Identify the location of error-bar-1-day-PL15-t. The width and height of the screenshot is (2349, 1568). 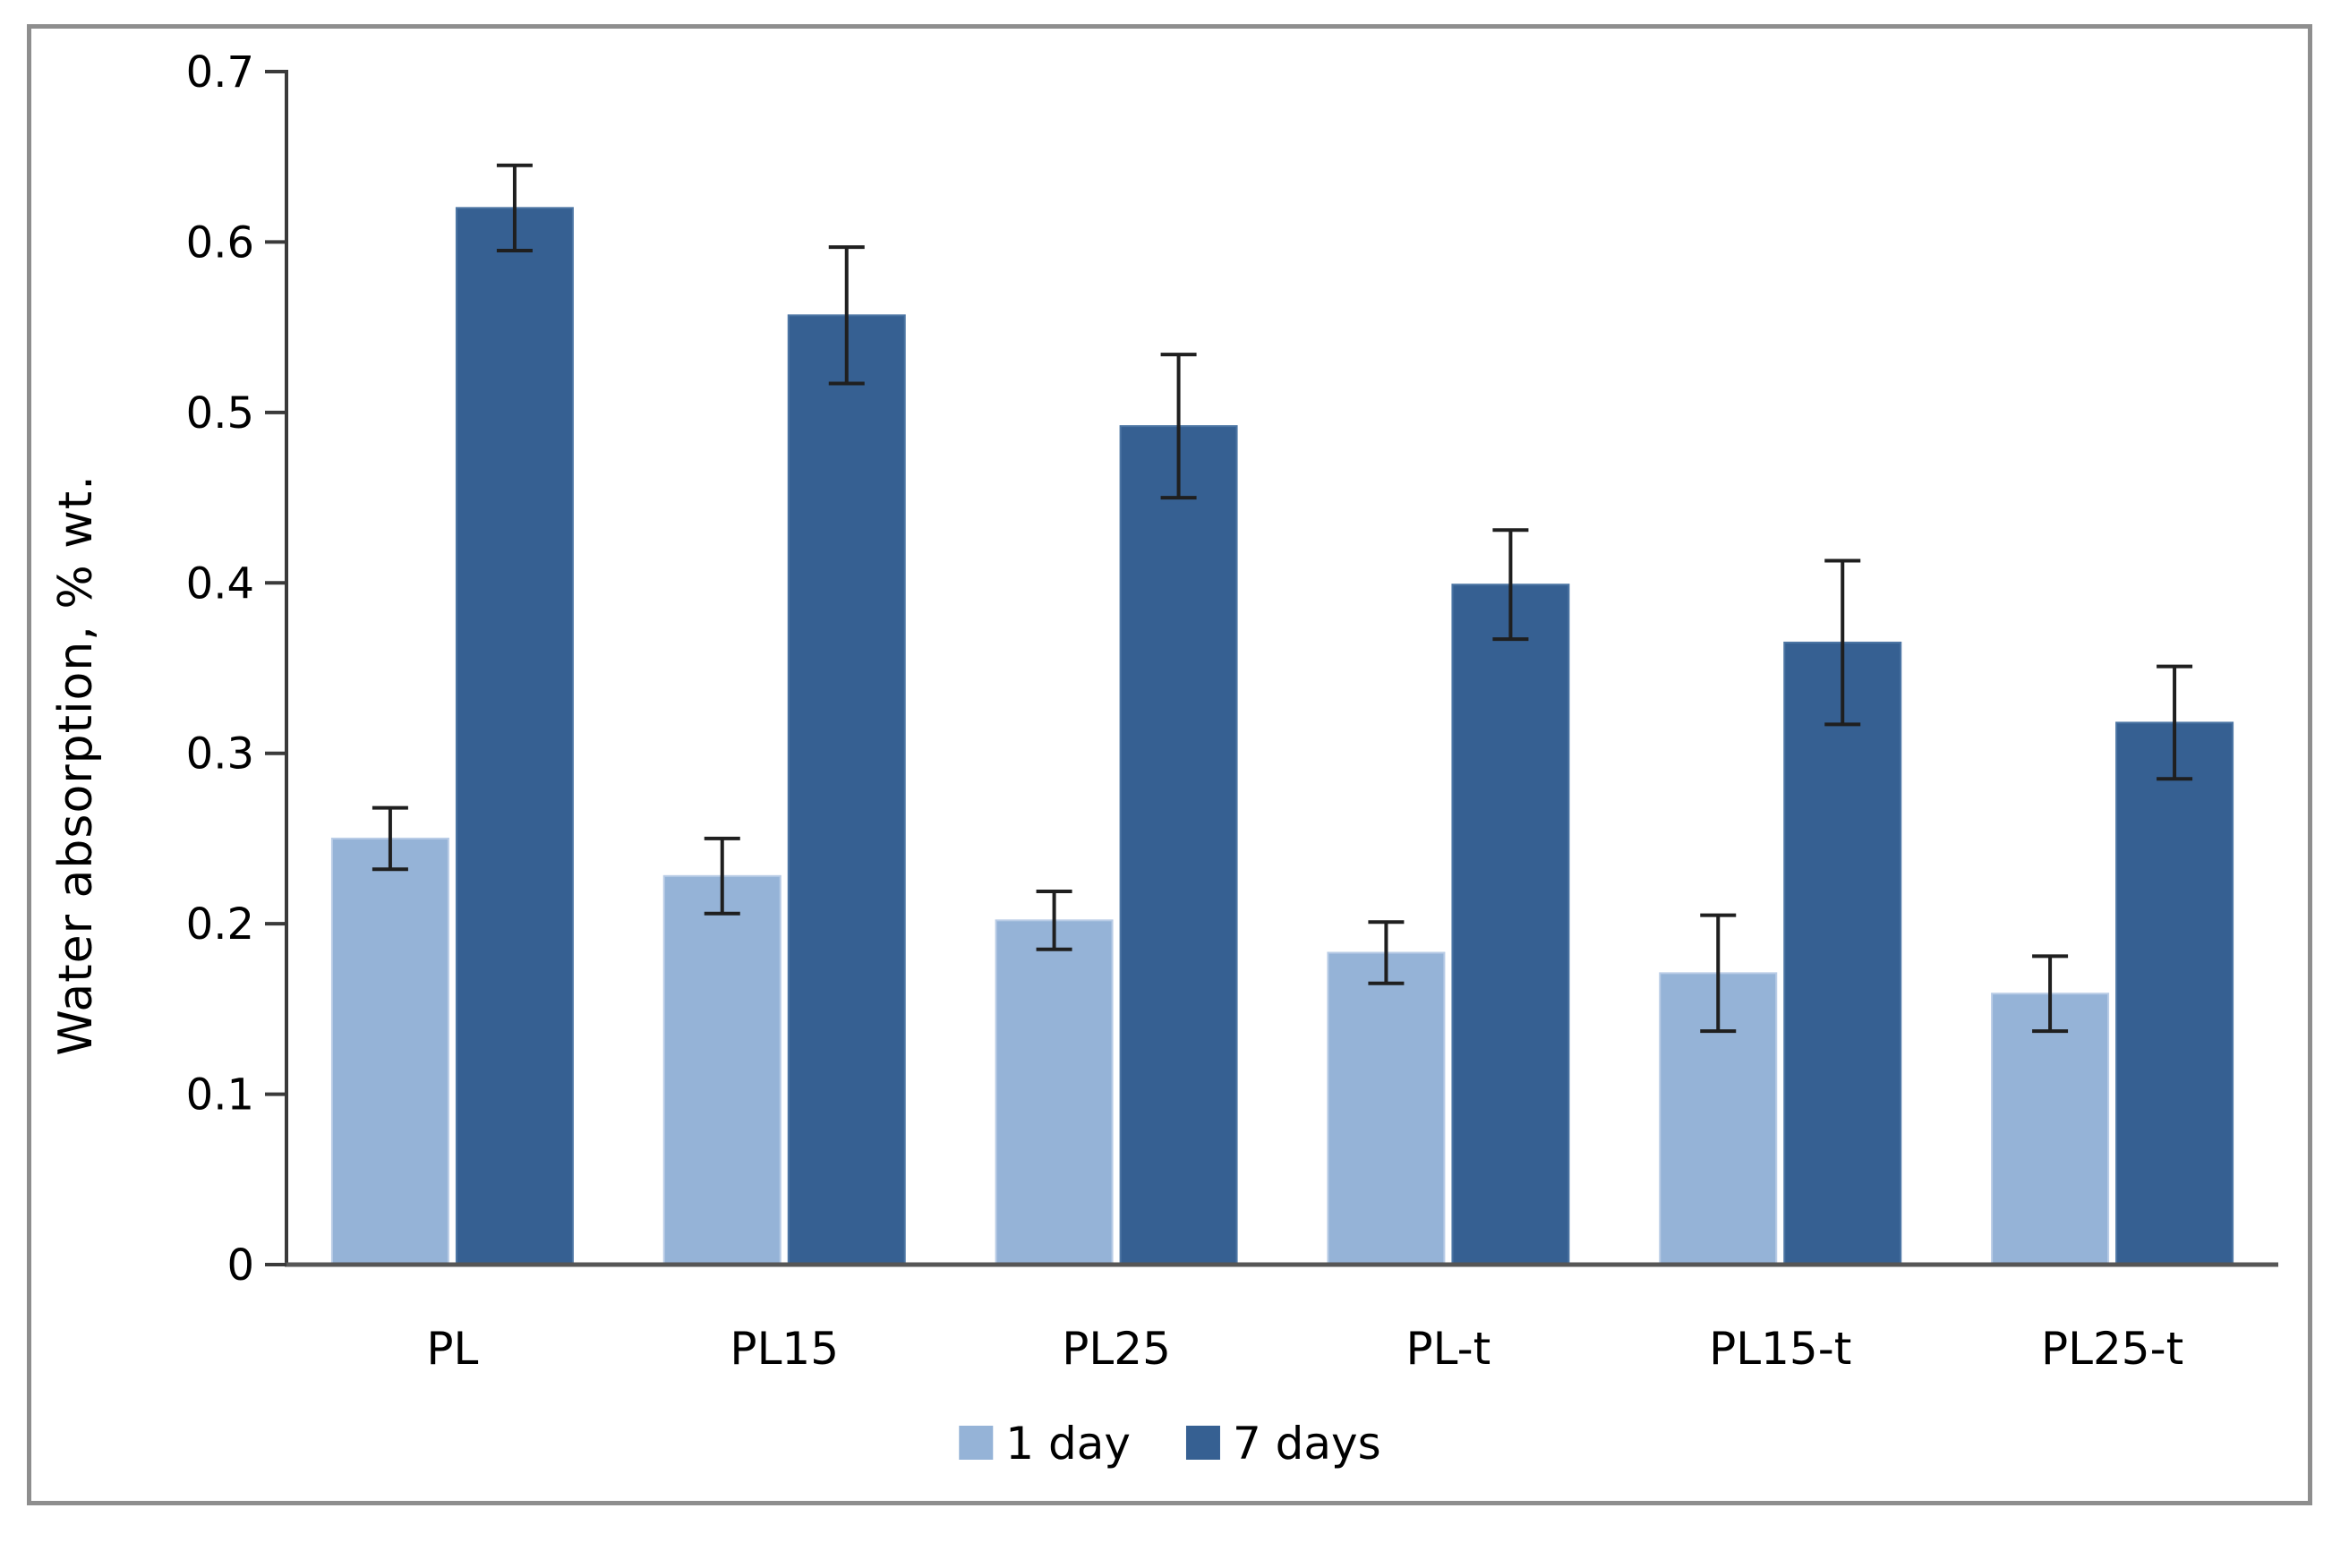
(1718, 973).